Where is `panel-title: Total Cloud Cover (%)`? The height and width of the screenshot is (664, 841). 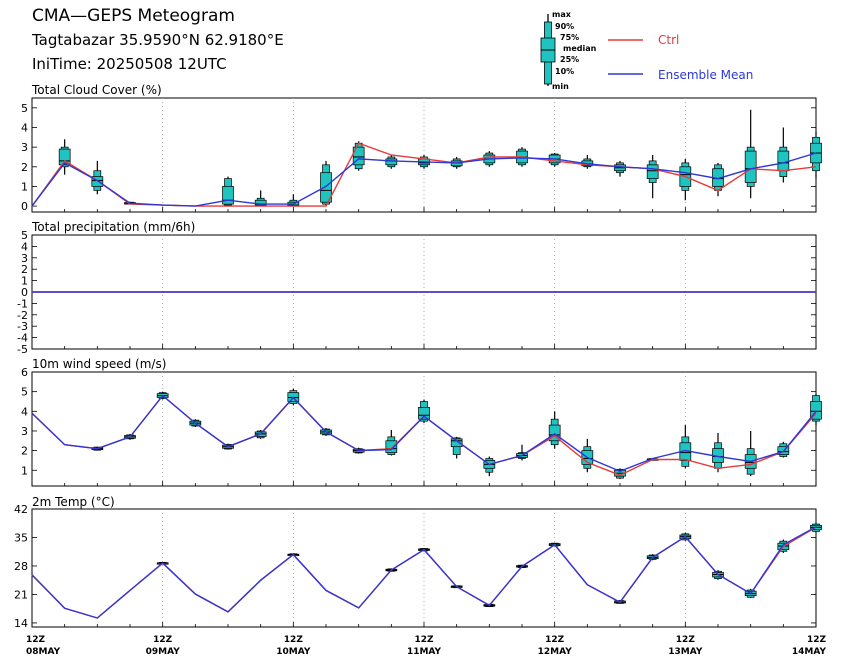 panel-title: Total Cloud Cover (%) is located at coordinates (96, 90).